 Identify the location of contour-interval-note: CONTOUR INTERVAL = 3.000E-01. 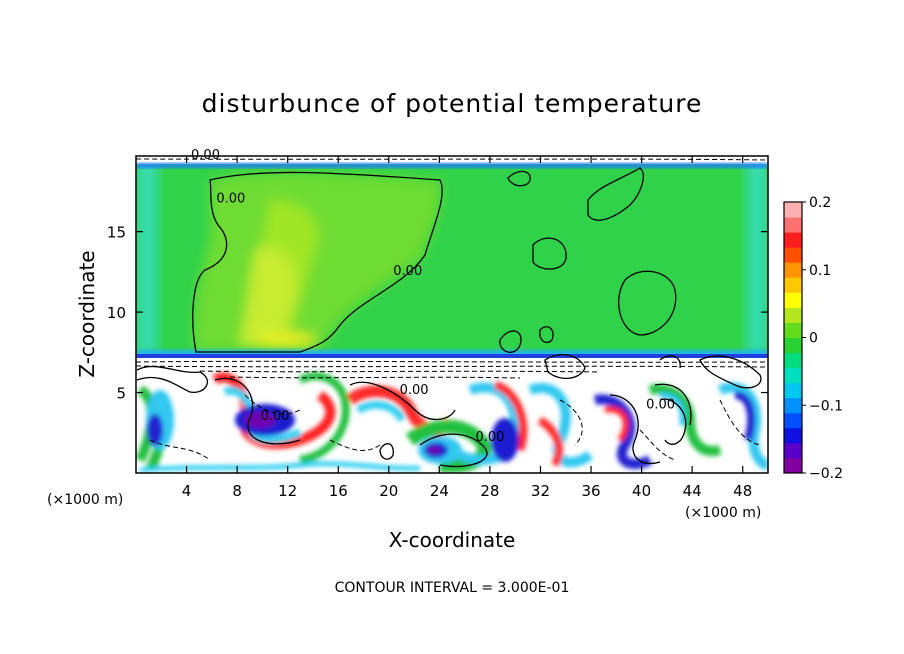
(452, 588).